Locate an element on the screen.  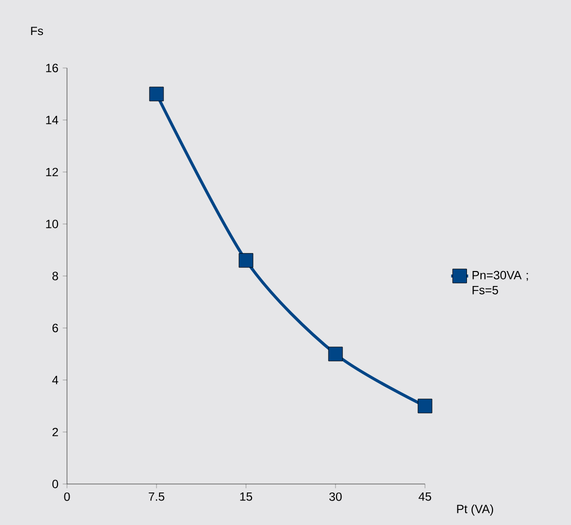
x-tick-label: 45 is located at coordinates (425, 496).